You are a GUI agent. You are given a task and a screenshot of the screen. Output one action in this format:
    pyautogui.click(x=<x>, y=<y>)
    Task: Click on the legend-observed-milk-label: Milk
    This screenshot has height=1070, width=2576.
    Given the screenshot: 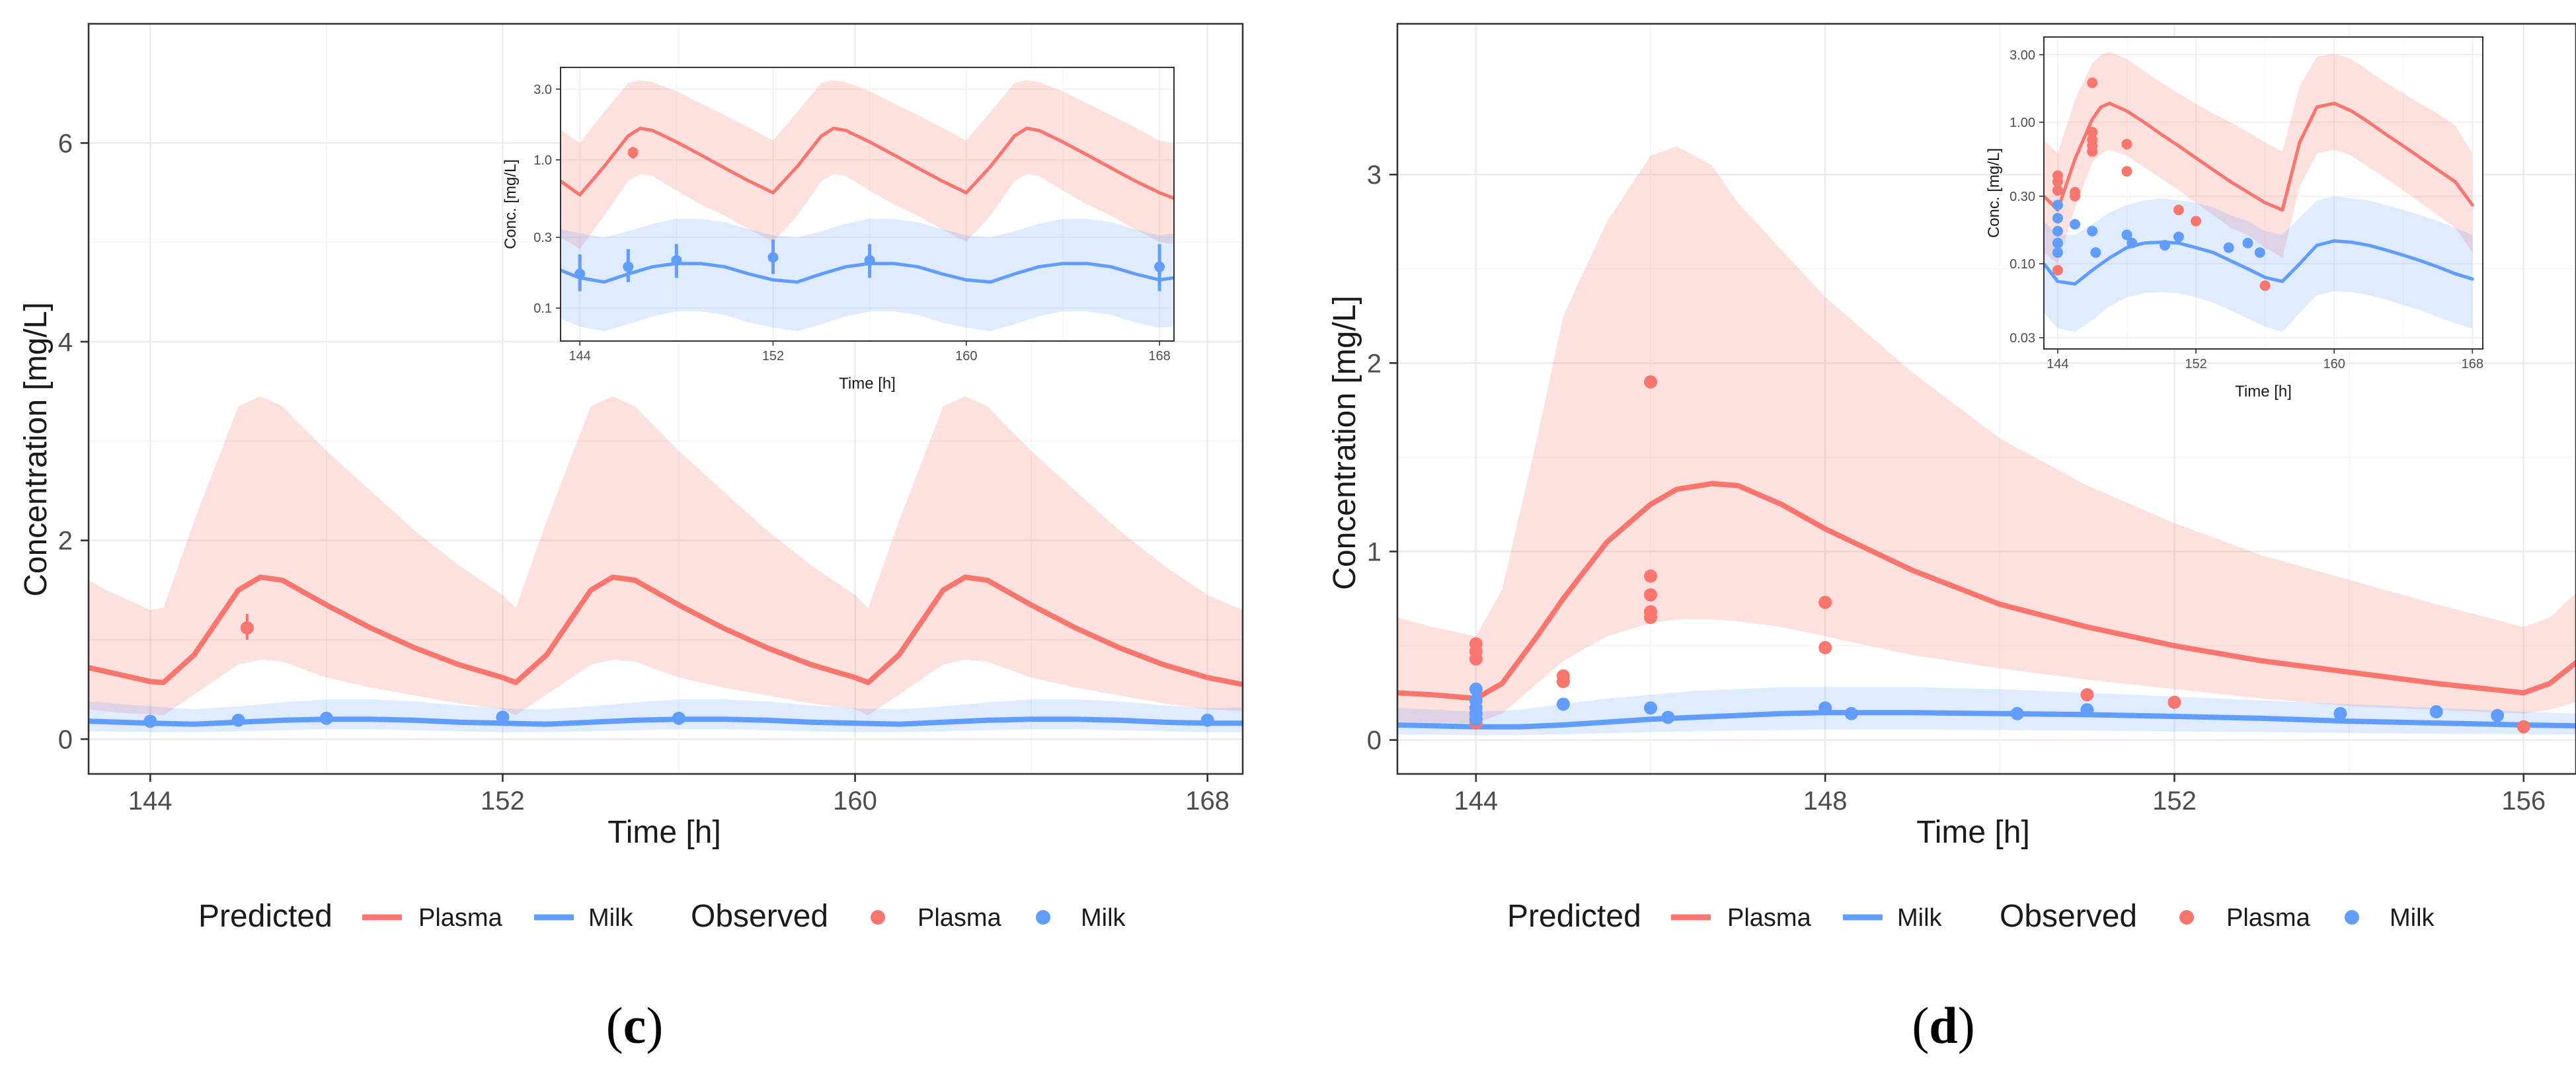 What is the action you would take?
    pyautogui.click(x=1103, y=918)
    